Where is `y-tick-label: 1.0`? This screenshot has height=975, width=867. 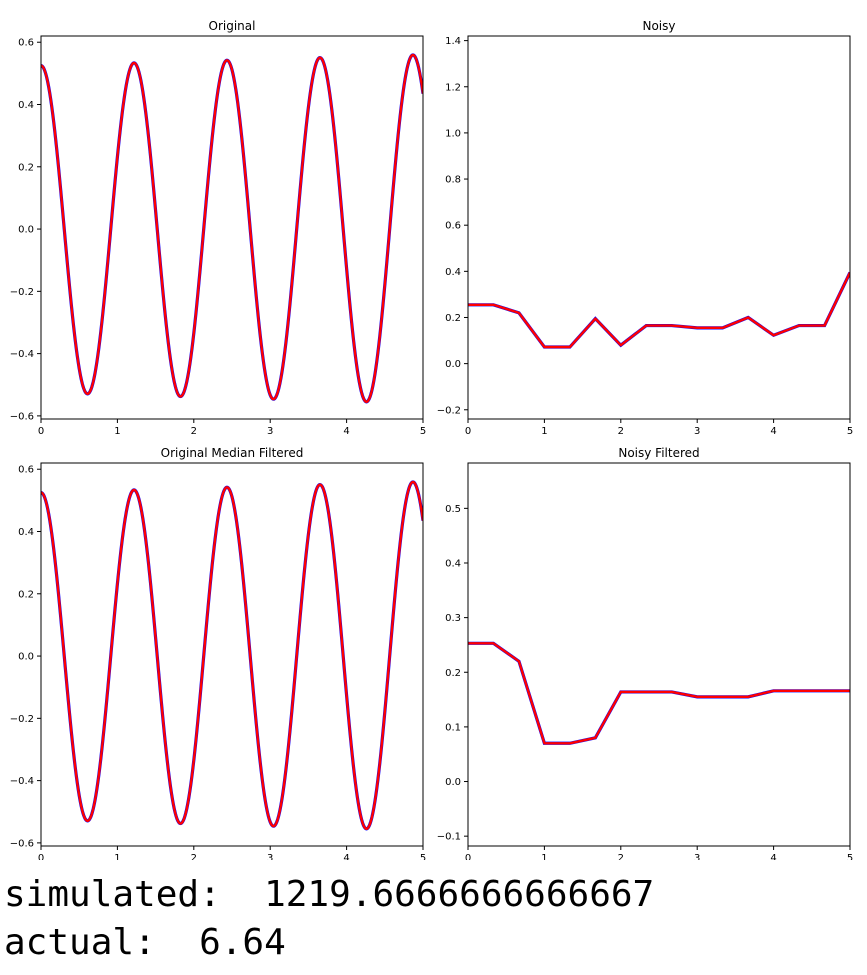 y-tick-label: 1.0 is located at coordinates (453, 133).